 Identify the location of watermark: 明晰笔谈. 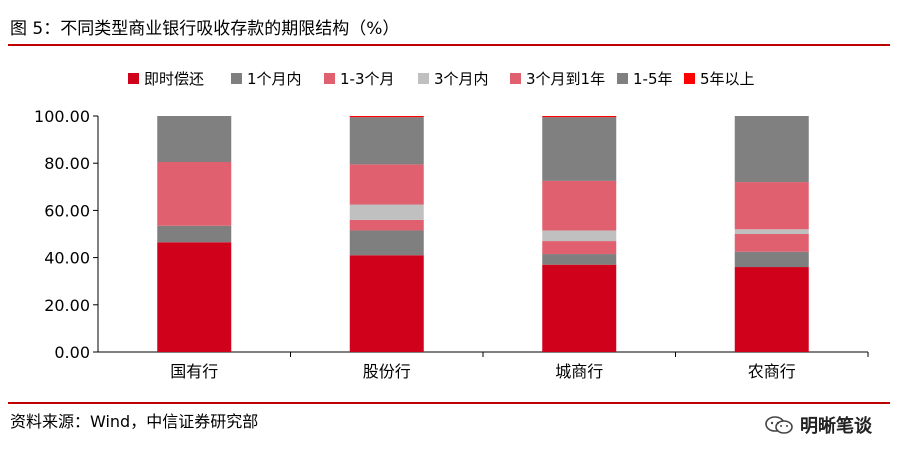
(818, 425).